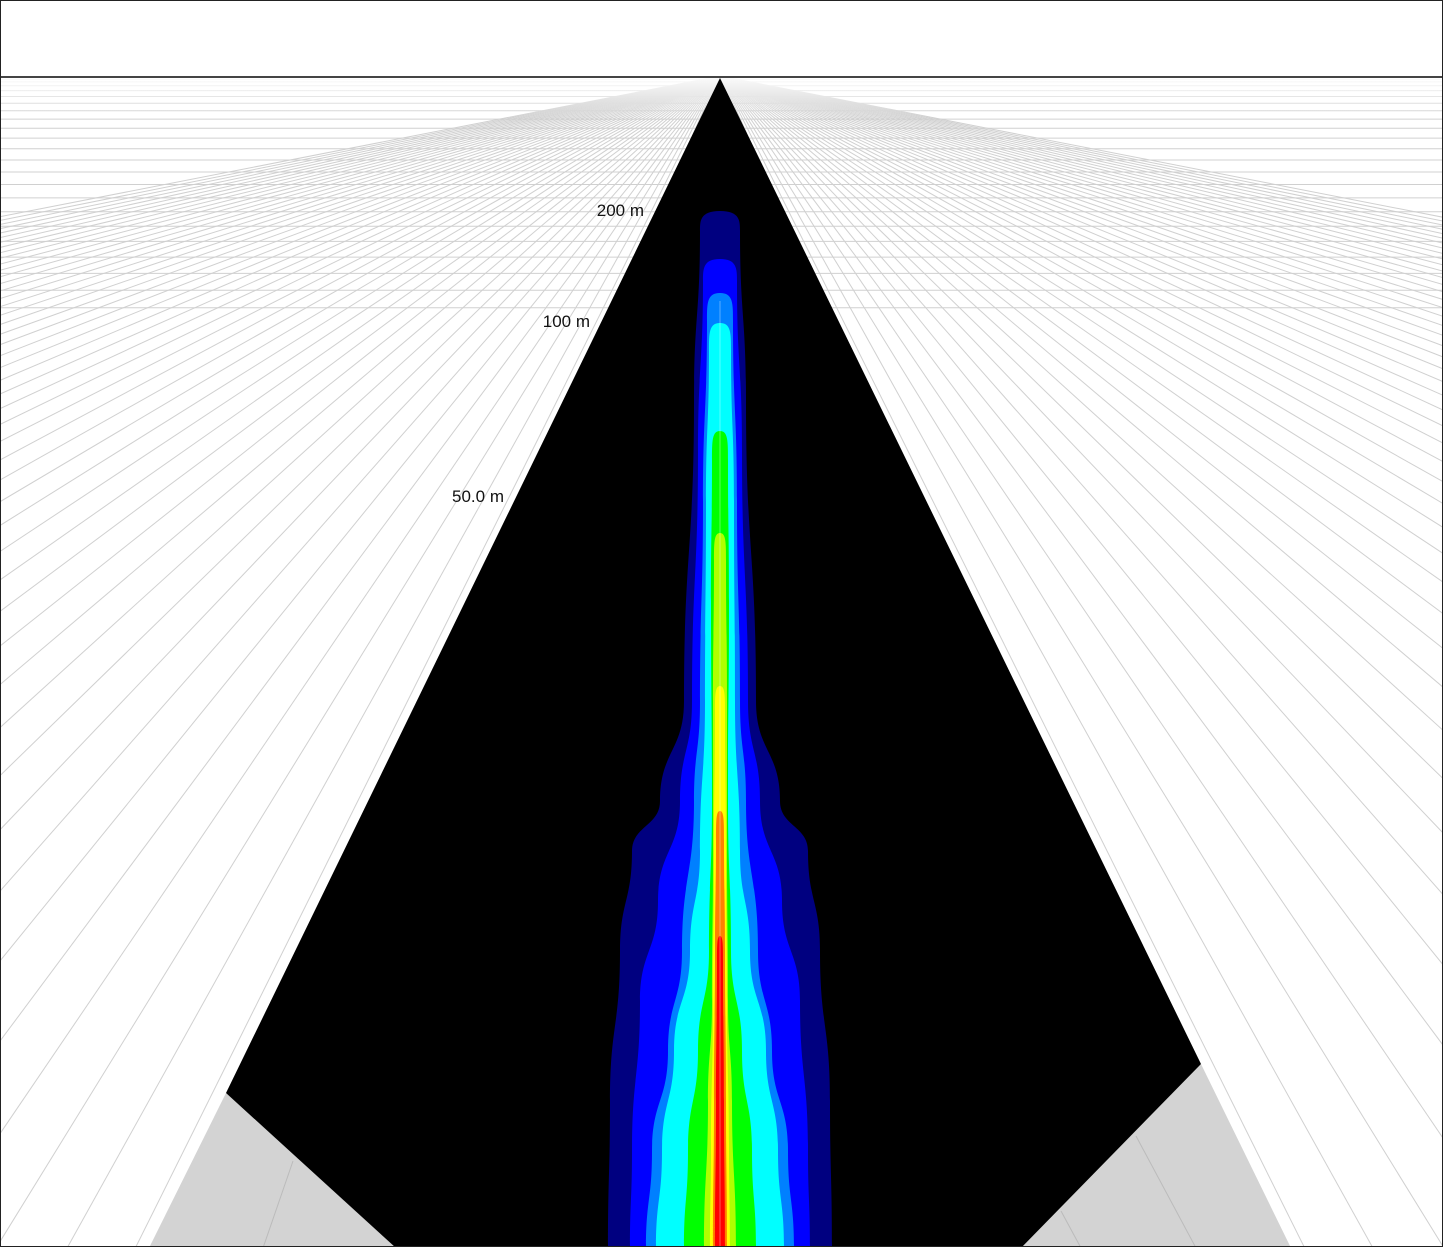 The width and height of the screenshot is (1443, 1247). I want to click on ground-patch-right, so click(1156, 1155).